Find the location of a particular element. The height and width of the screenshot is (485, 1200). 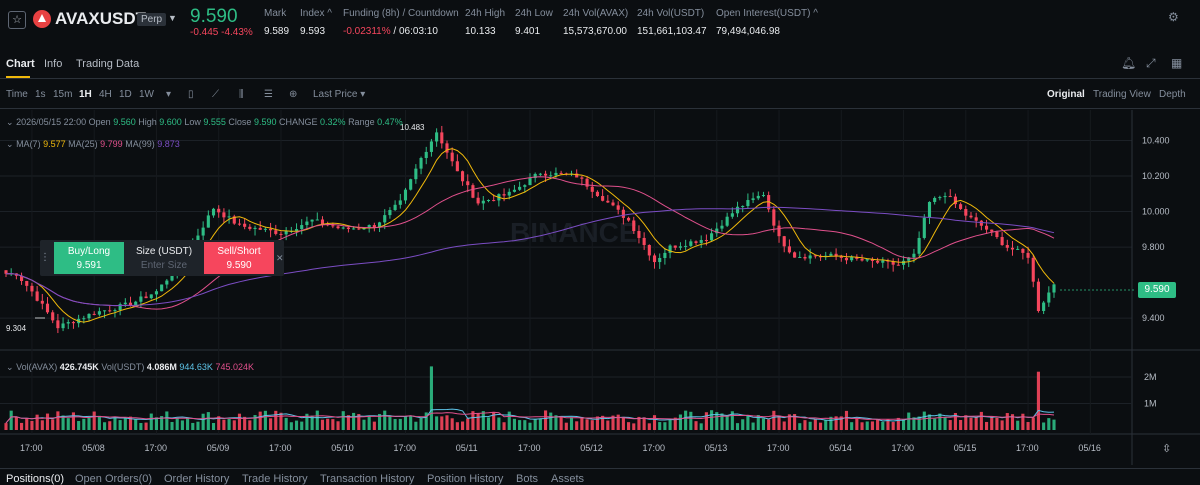

buy-long-button: Buy/Long 9.591 is located at coordinates (89, 258).